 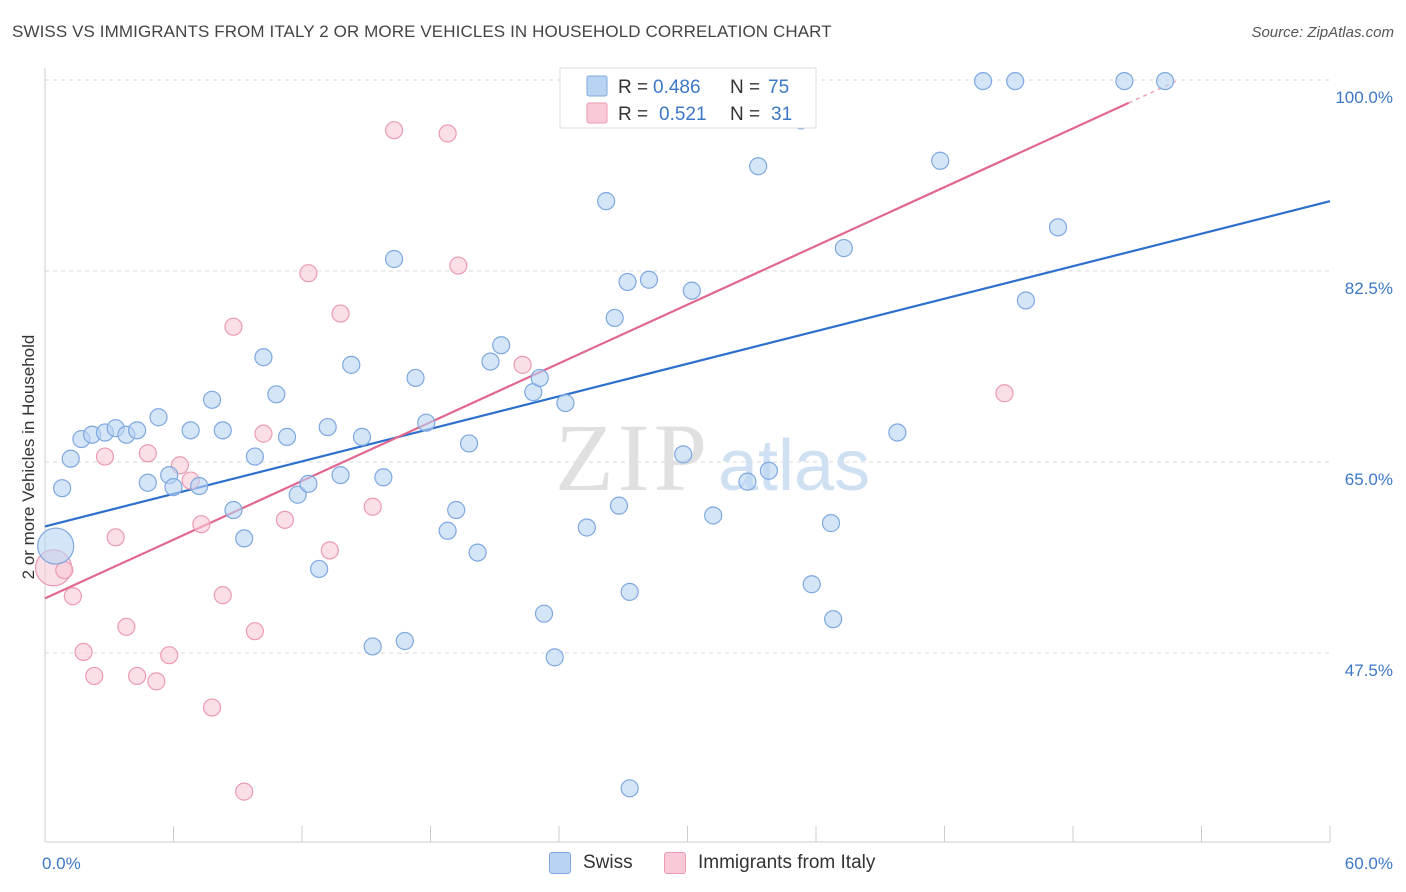 I want to click on x-tick-label-max: 60.0%, so click(x=1369, y=863).